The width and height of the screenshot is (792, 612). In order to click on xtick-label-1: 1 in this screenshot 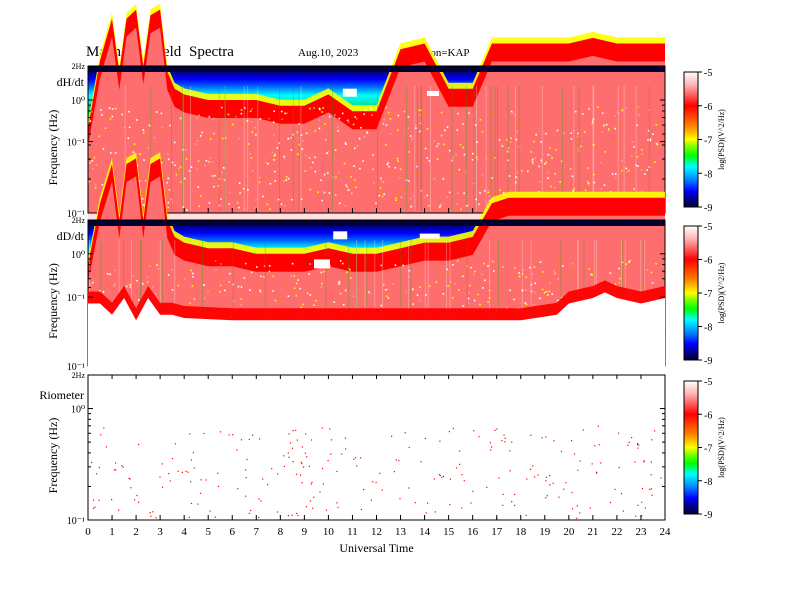, I will do `click(112, 532)`.